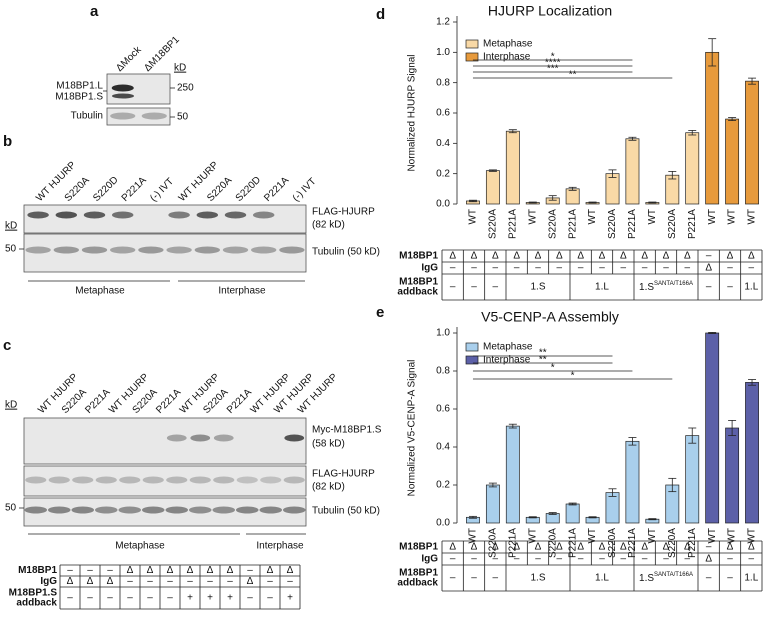  I want to click on panel-letter: e, so click(380, 312).